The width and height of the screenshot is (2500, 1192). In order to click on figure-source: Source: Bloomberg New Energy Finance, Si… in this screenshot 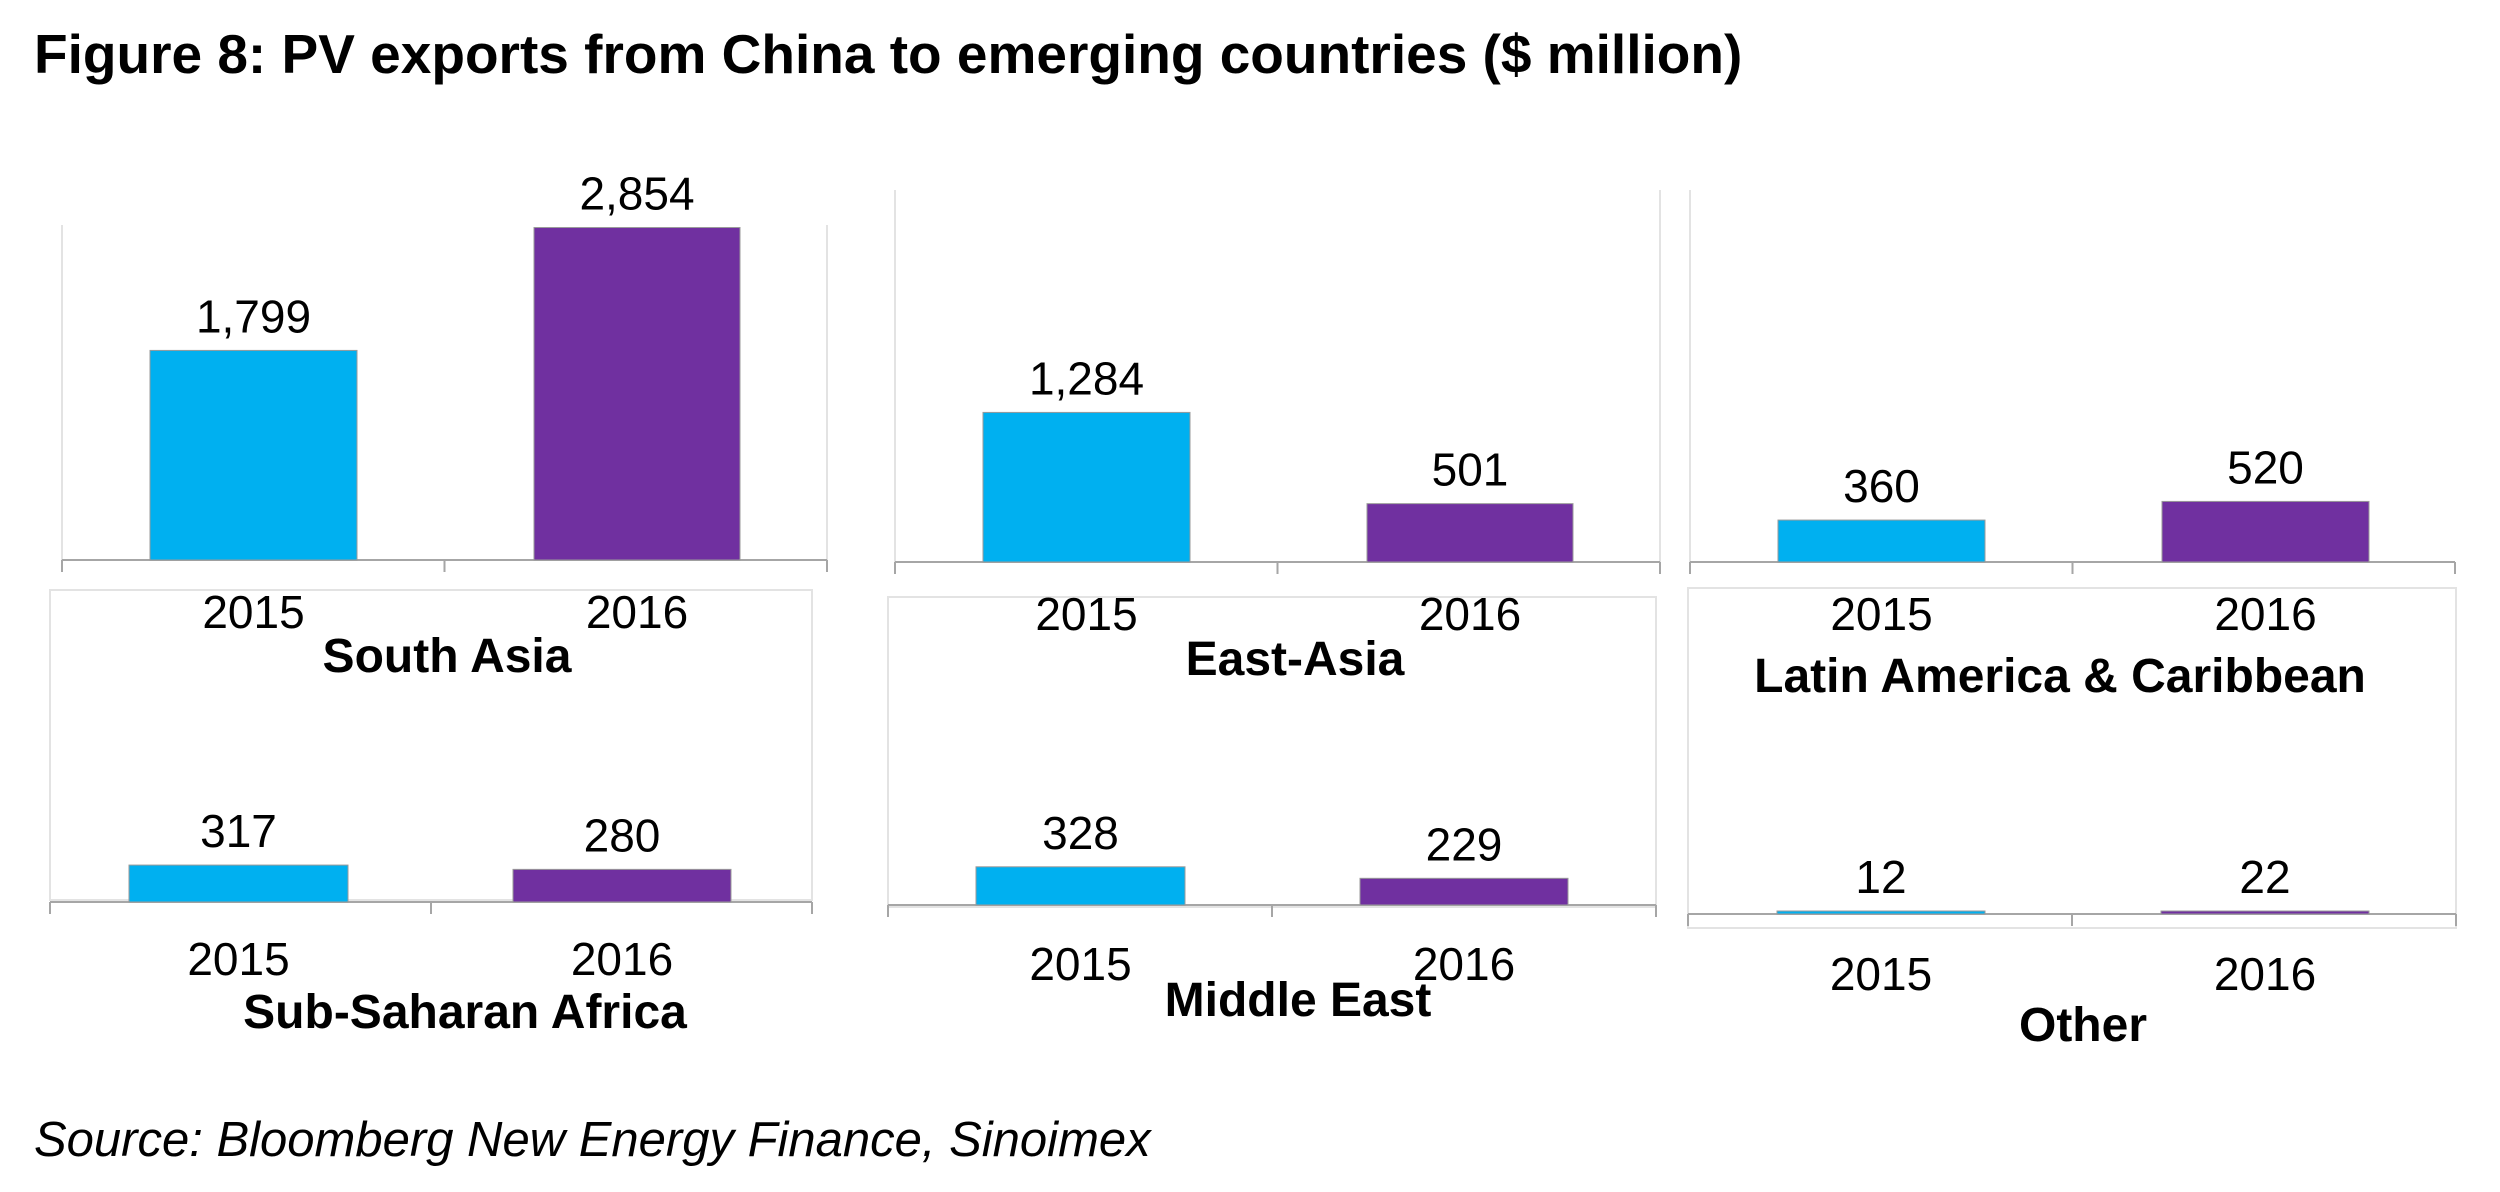, I will do `click(592, 1140)`.